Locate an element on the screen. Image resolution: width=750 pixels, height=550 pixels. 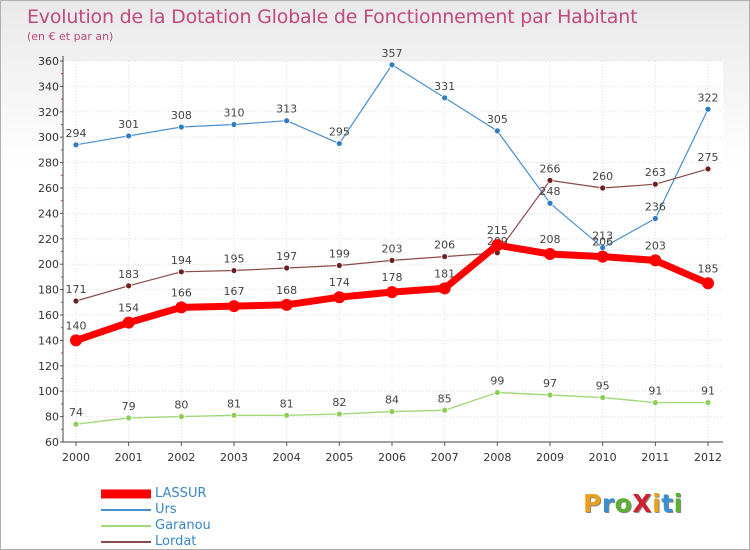
logo-letter: X is located at coordinates (642, 503).